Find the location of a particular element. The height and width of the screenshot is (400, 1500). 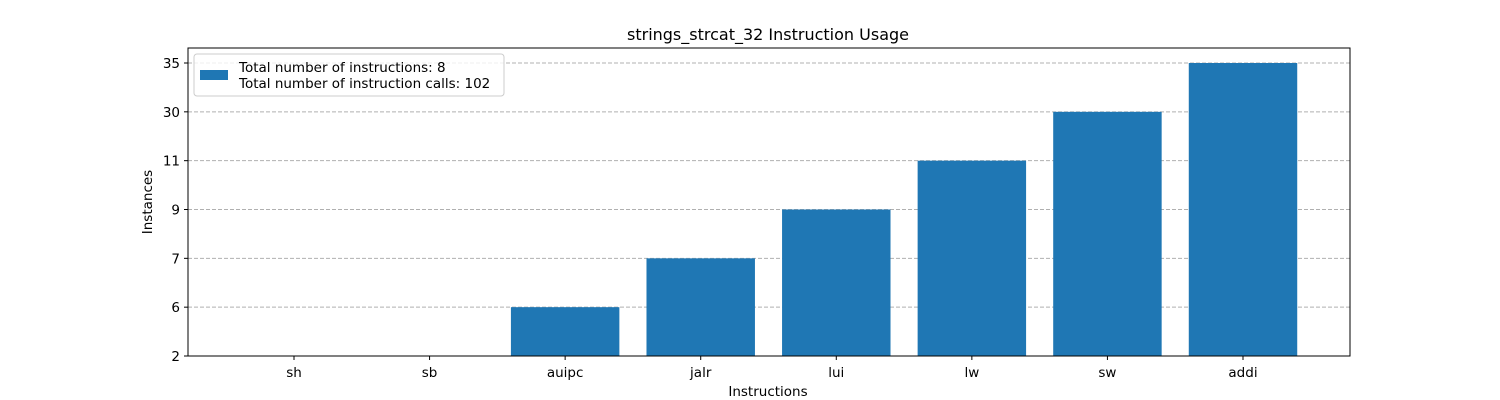

x-axis: sh sb auipc jalr lui lw sw addi is located at coordinates (772, 368).